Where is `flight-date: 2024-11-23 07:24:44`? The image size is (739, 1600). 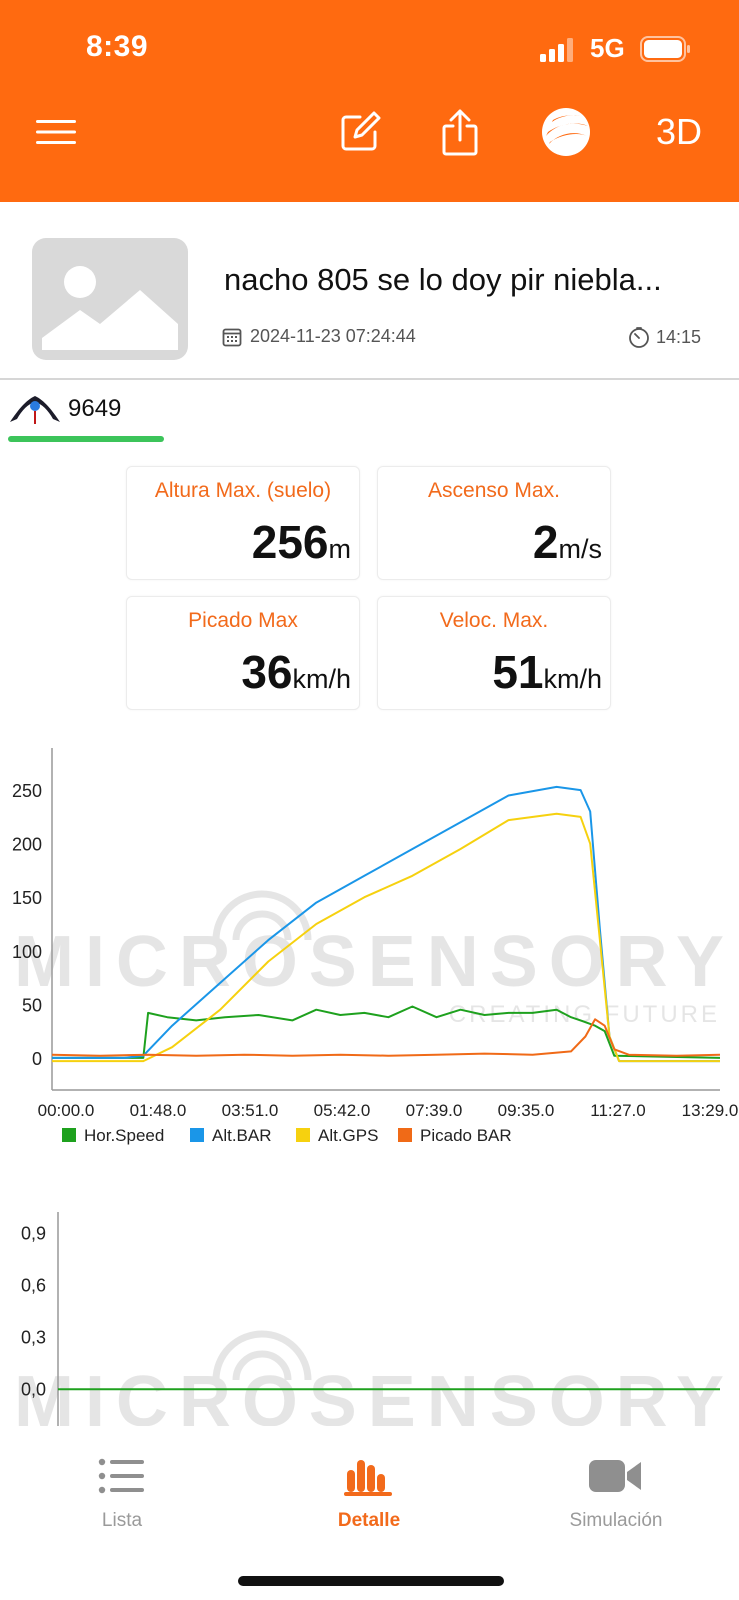 flight-date: 2024-11-23 07:24:44 is located at coordinates (319, 336).